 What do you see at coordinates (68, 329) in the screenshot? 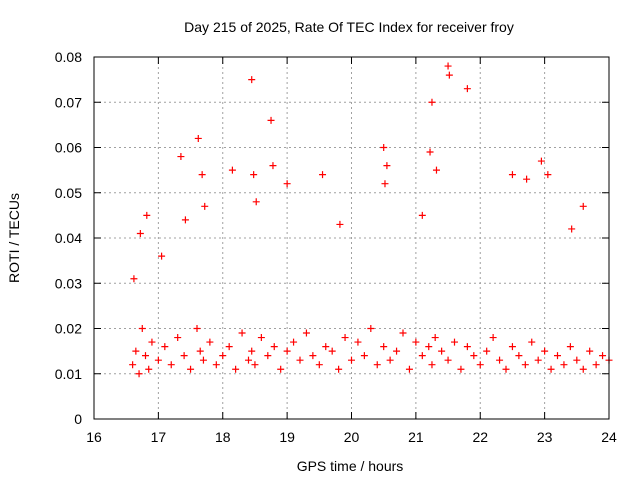
I see `y-tick-label: 0.02` at bounding box center [68, 329].